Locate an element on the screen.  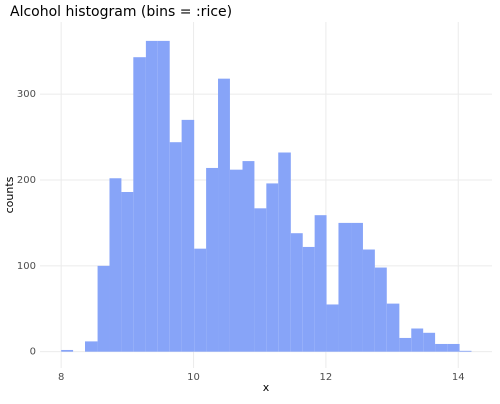
chart-title: Alcohol histogram (bins = :rice) is located at coordinates (121, 12).